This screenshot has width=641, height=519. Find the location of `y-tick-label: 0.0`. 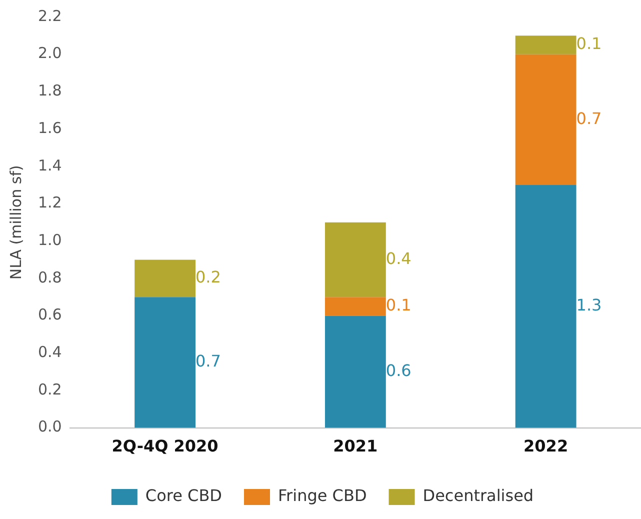

y-tick-label: 0.0 is located at coordinates (50, 427).